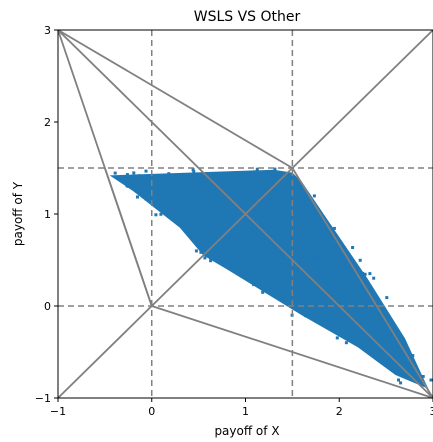 The image size is (433, 442). I want to click on y-tick-label: 0, so click(47, 306).